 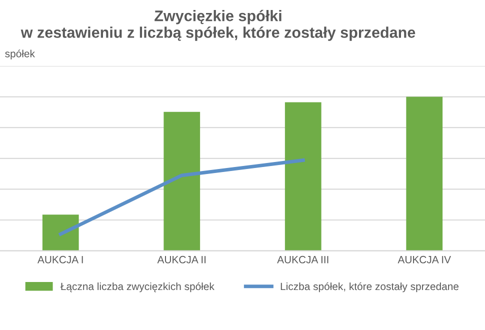 I want to click on chart-title: Zwycięzkie spółki w zestawieniu z liczbą spółek, które zostały sprzedane, so click(x=218, y=25).